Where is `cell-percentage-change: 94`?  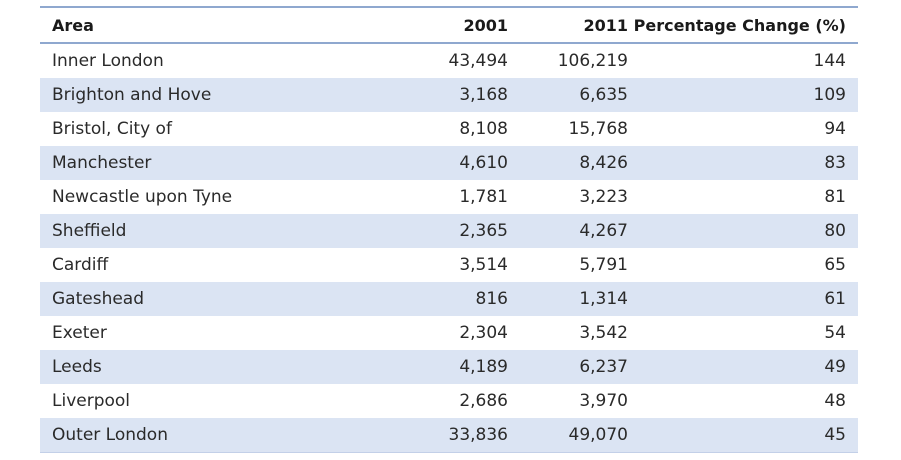 cell-percentage-change: 94 is located at coordinates (744, 129).